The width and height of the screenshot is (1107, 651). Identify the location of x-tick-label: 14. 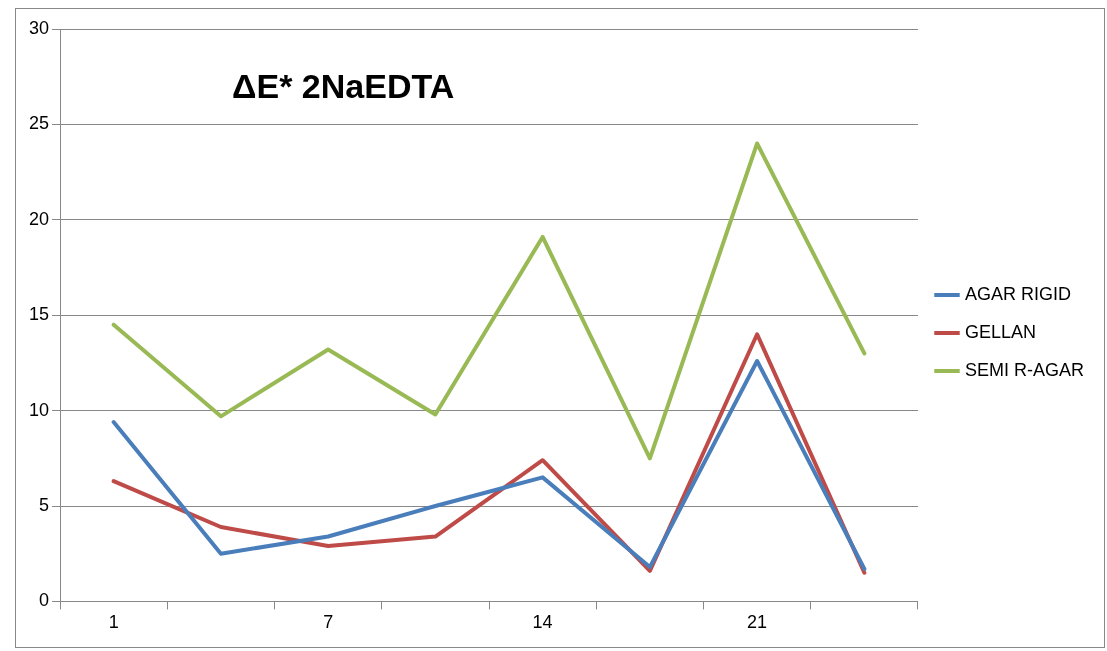
(542, 622).